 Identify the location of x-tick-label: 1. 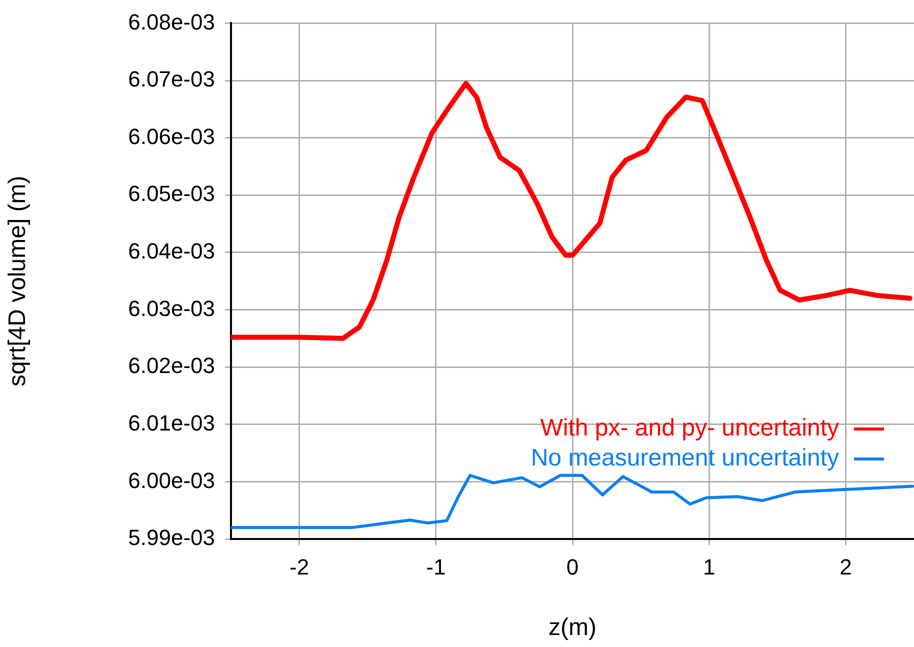
(709, 567).